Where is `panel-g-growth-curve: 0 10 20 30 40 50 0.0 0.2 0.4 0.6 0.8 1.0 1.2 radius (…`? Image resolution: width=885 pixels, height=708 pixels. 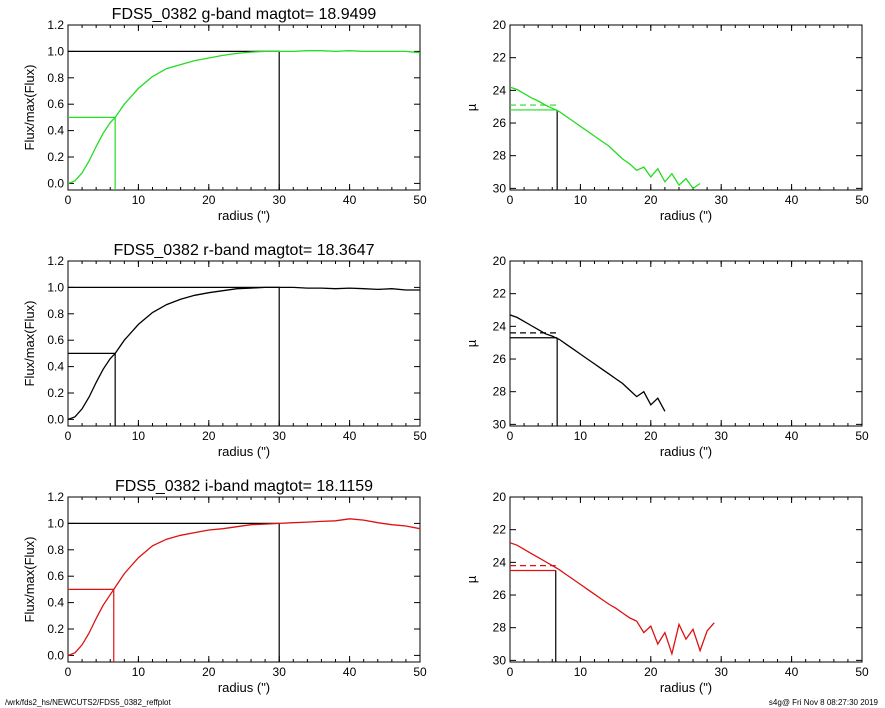 panel-g-growth-curve: 0 10 20 30 40 50 0.0 0.2 0.4 0.6 0.8 1.0 1.2 radius (… is located at coordinates (224, 114).